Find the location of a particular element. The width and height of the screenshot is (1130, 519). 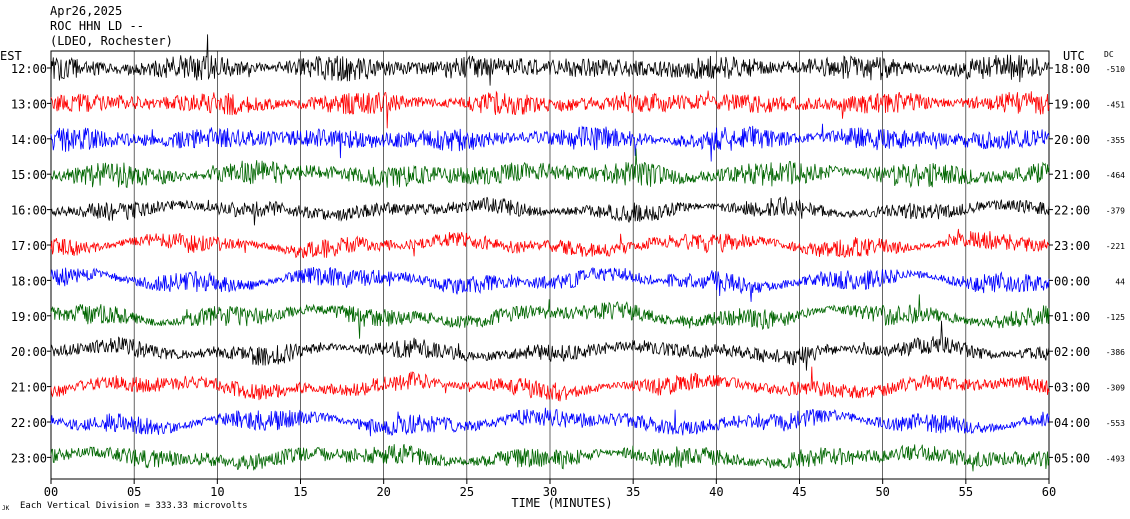

utc-label-2300: 23:00 is located at coordinates (1072, 246).